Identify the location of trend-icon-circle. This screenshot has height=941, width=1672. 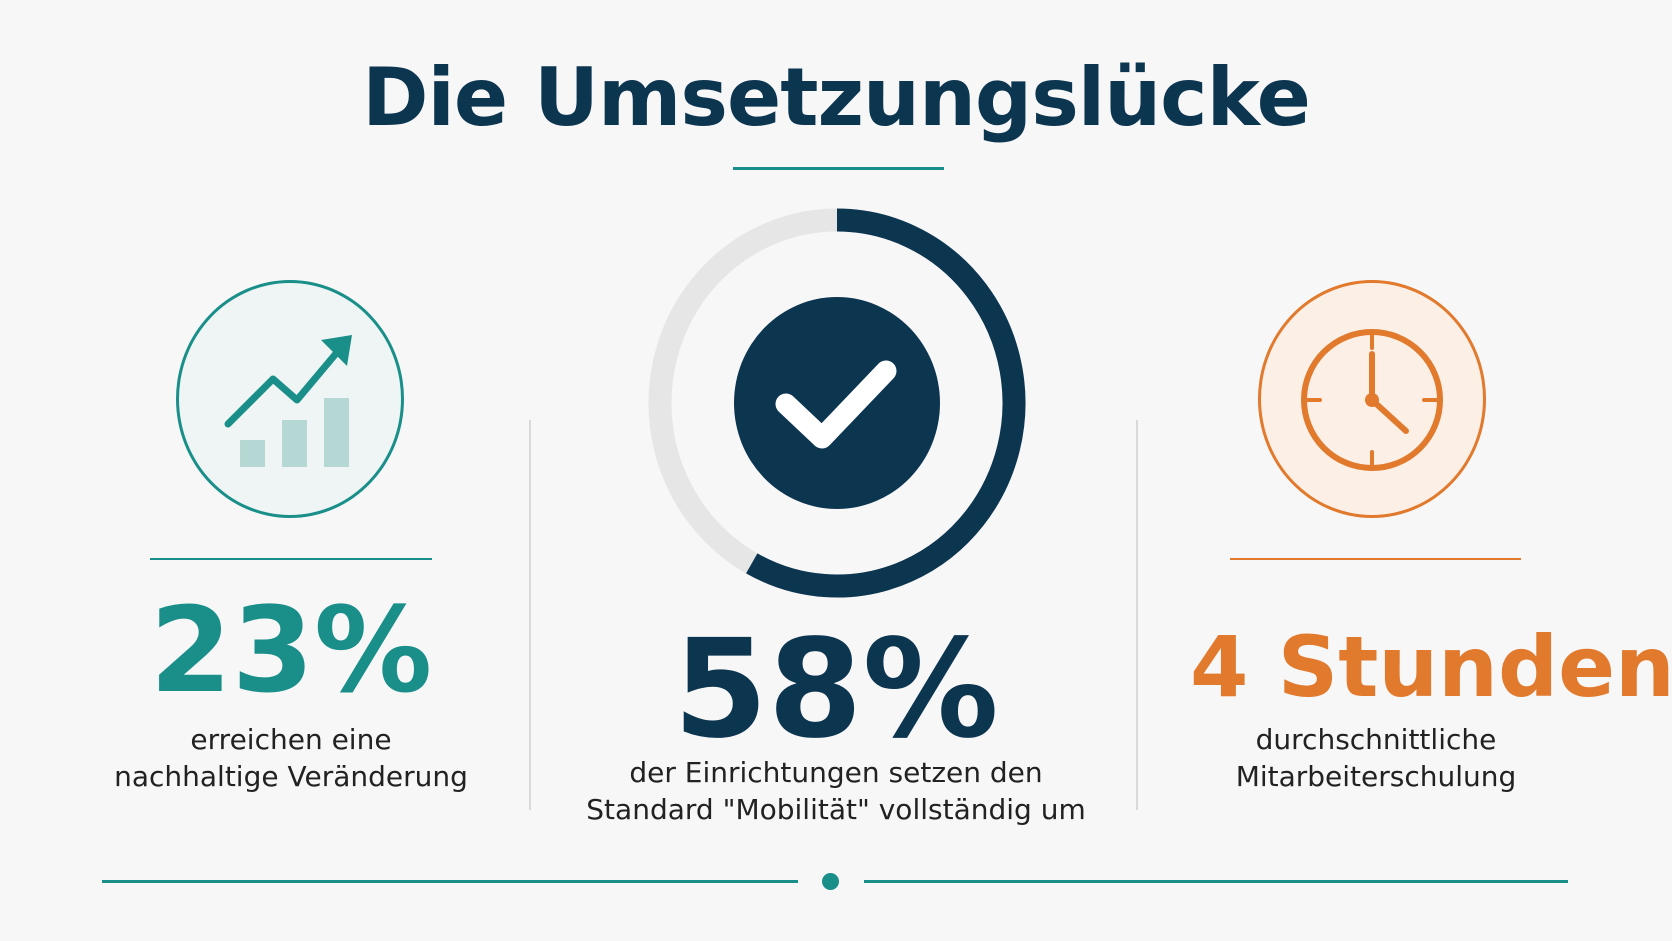
(290, 399).